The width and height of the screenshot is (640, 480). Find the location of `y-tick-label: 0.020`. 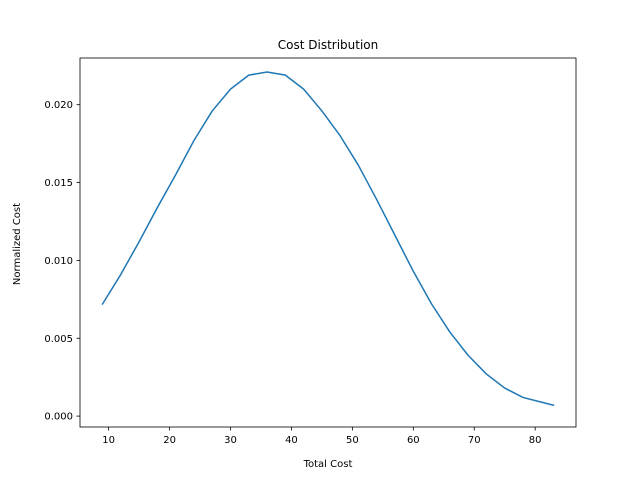

y-tick-label: 0.020 is located at coordinates (58, 105).